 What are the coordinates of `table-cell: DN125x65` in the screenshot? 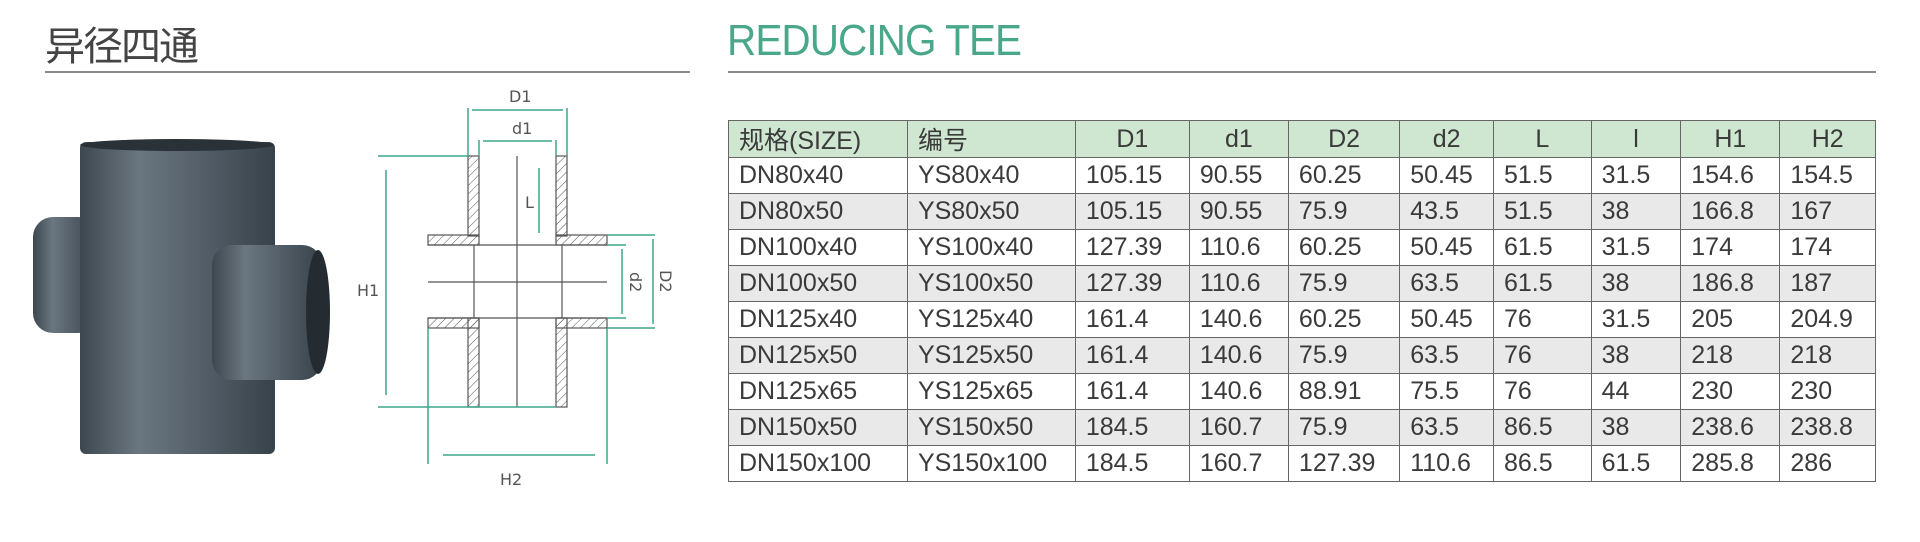 It's located at (818, 391).